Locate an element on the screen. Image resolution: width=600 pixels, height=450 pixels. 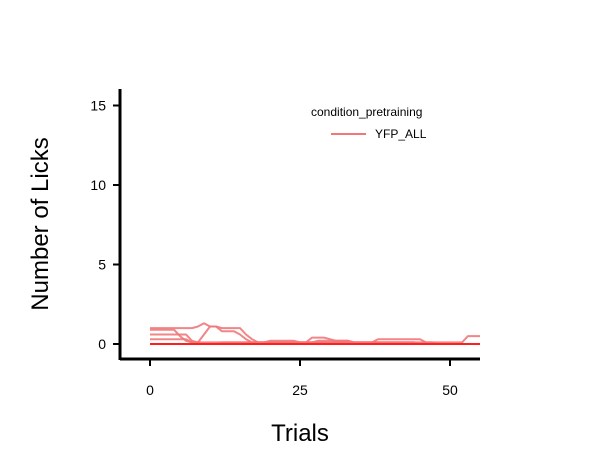
legend-label-yfp-all: YFP_ALL is located at coordinates (401, 134).